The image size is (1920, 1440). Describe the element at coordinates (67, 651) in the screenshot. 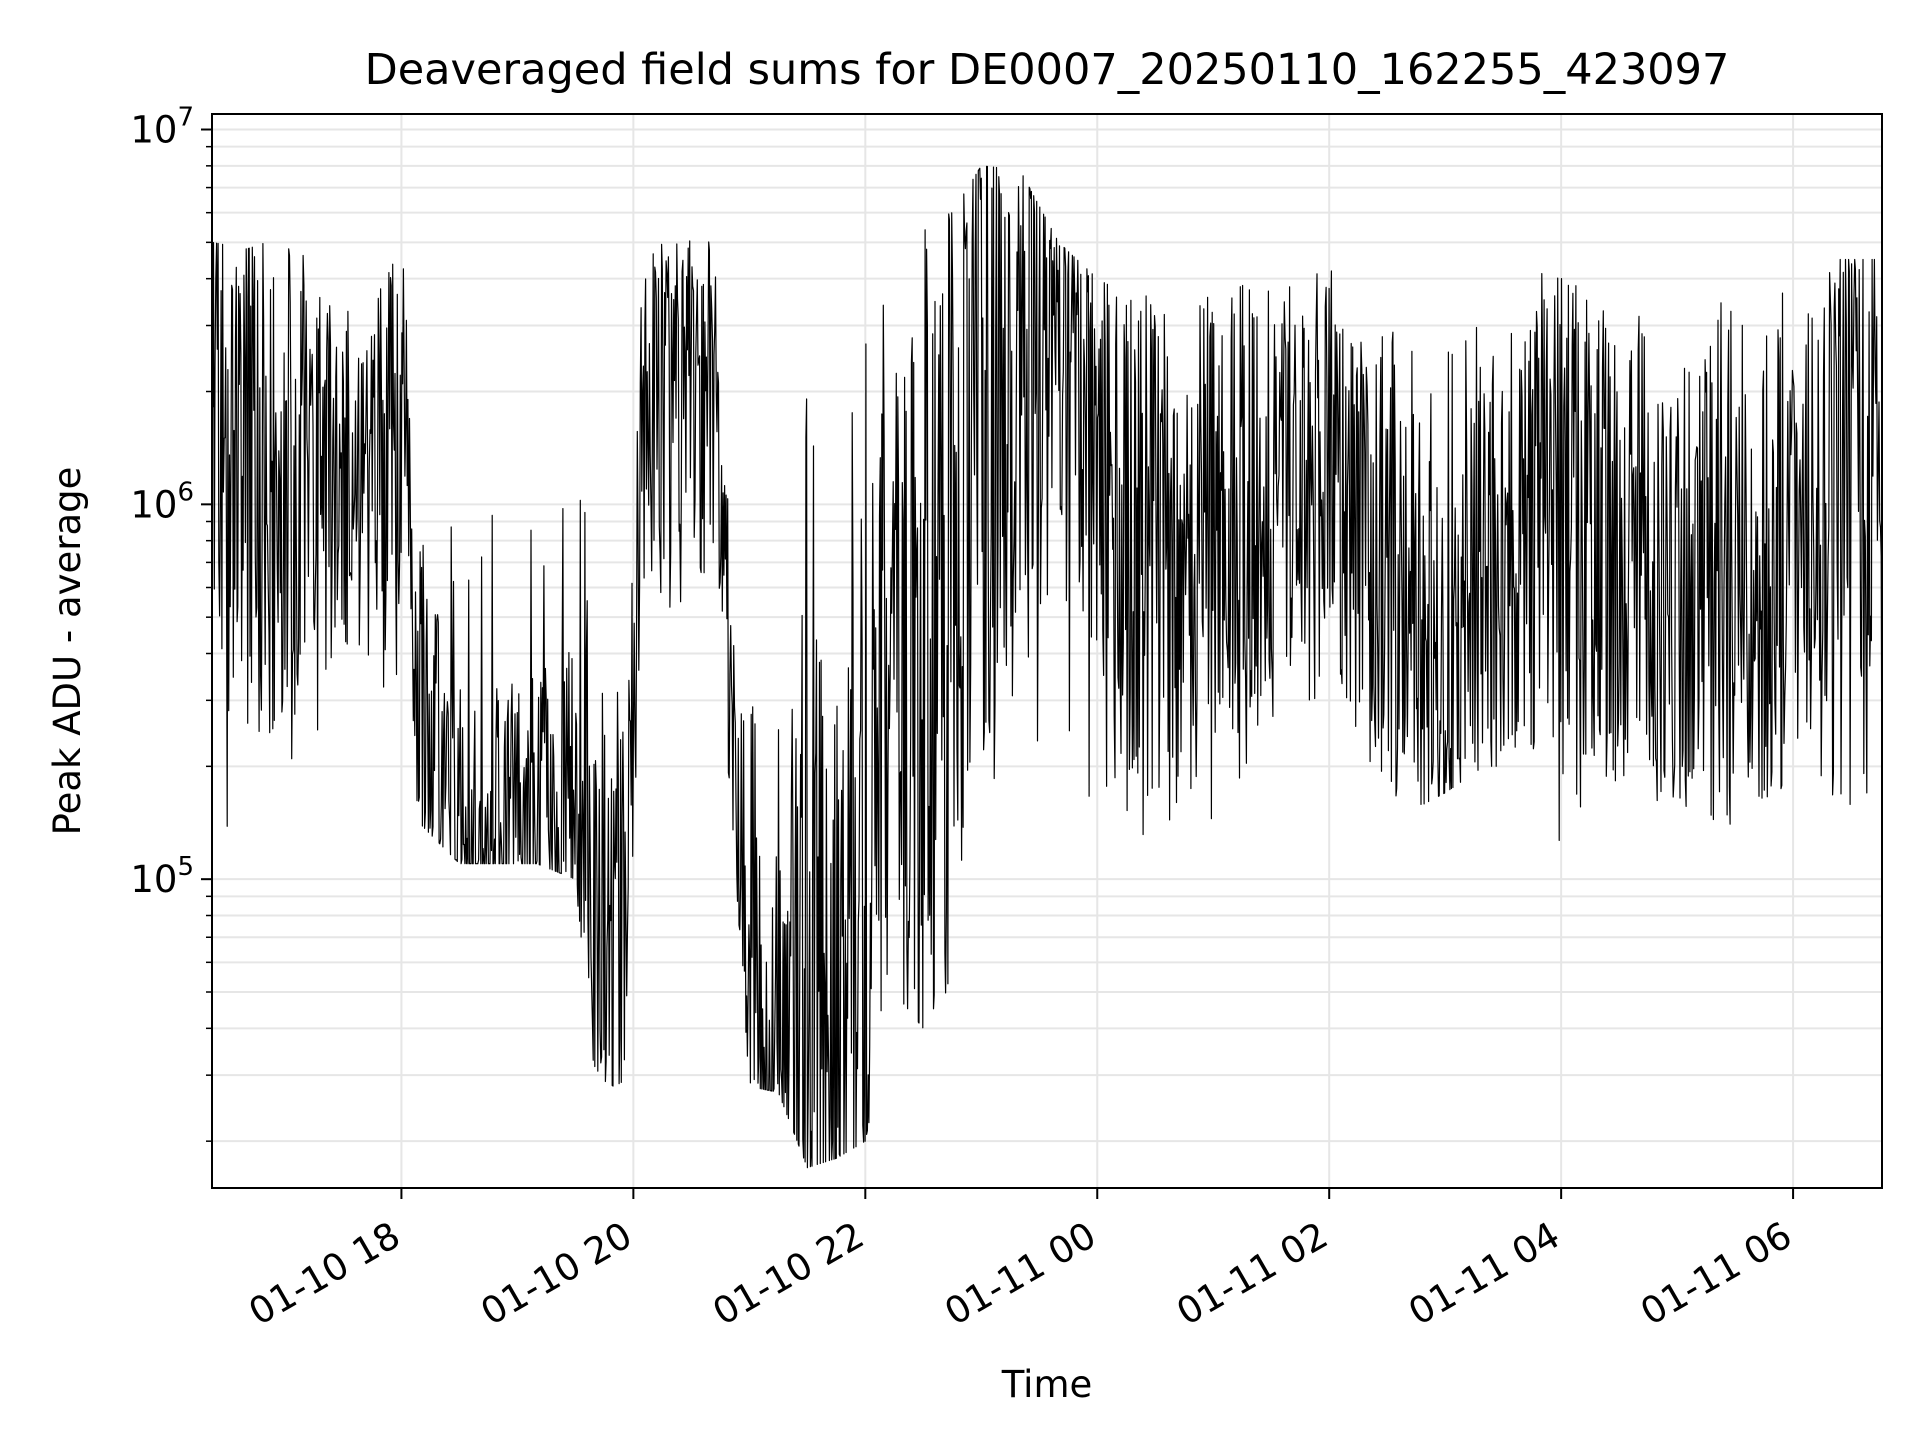

I see `y-axis-label: Peak ADU - average` at that location.